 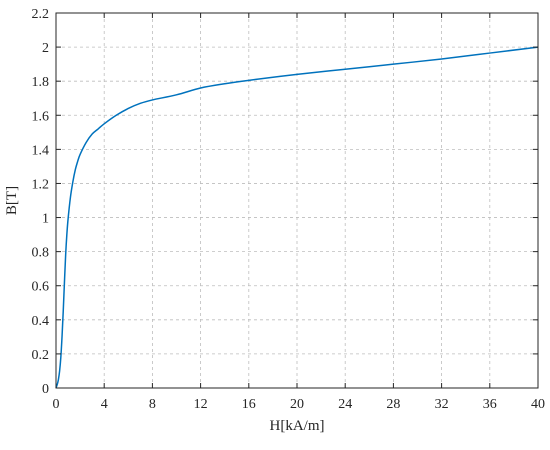 I want to click on y-tick-label: 2.2, so click(x=41, y=14).